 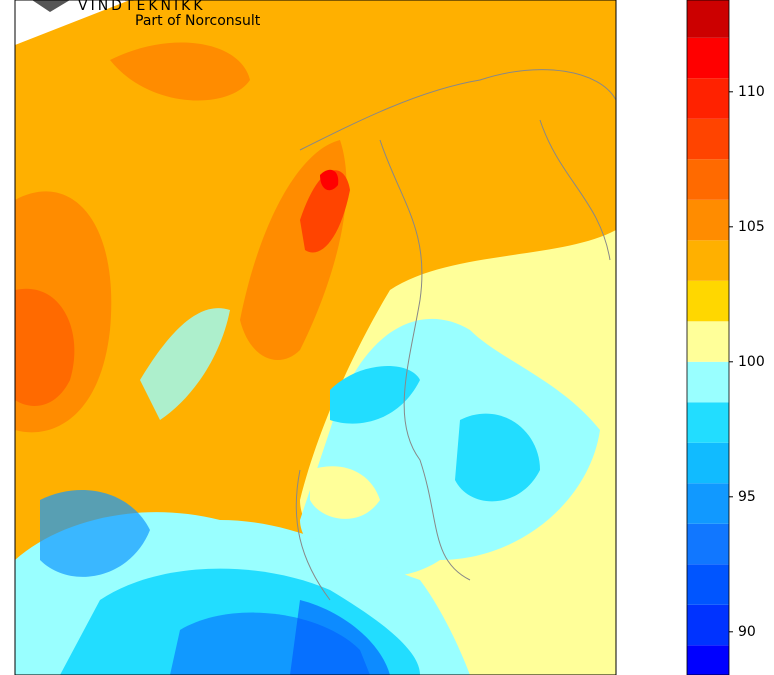 I want to click on colorbar-frame, so click(x=708, y=337).